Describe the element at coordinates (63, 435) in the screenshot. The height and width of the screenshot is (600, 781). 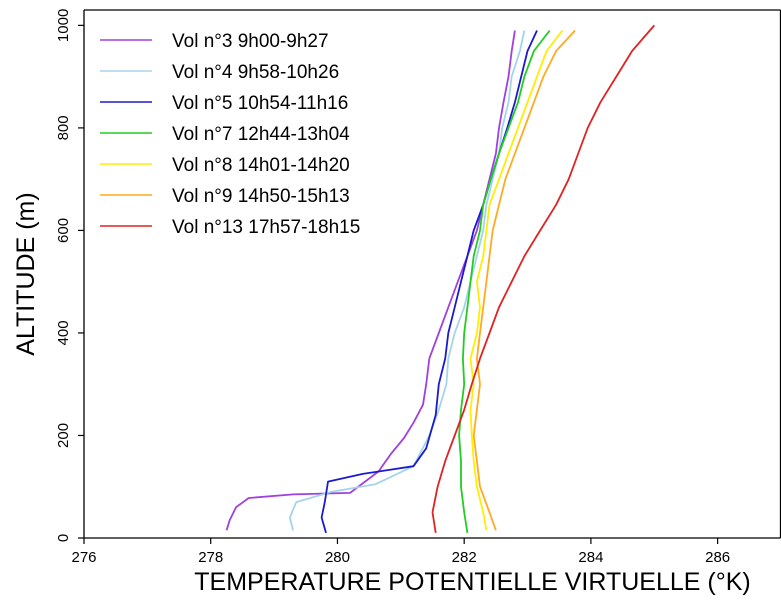
I see `y-tick-label: 200` at that location.